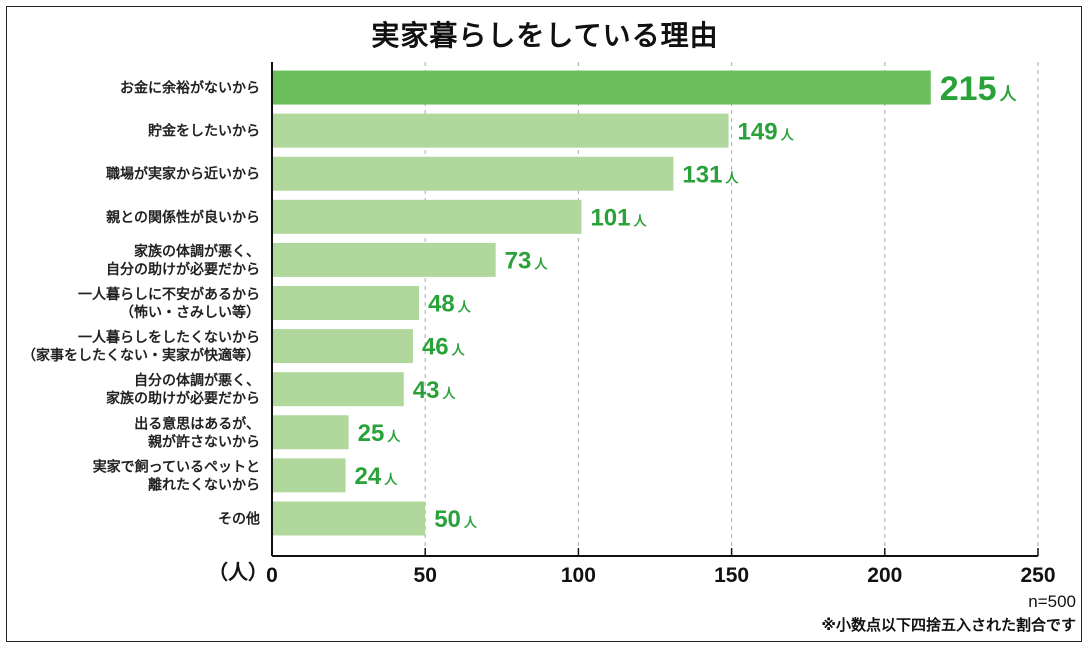 Image resolution: width=1090 pixels, height=650 pixels. Describe the element at coordinates (435, 390) in the screenshot. I see `value-label: 43 人` at that location.